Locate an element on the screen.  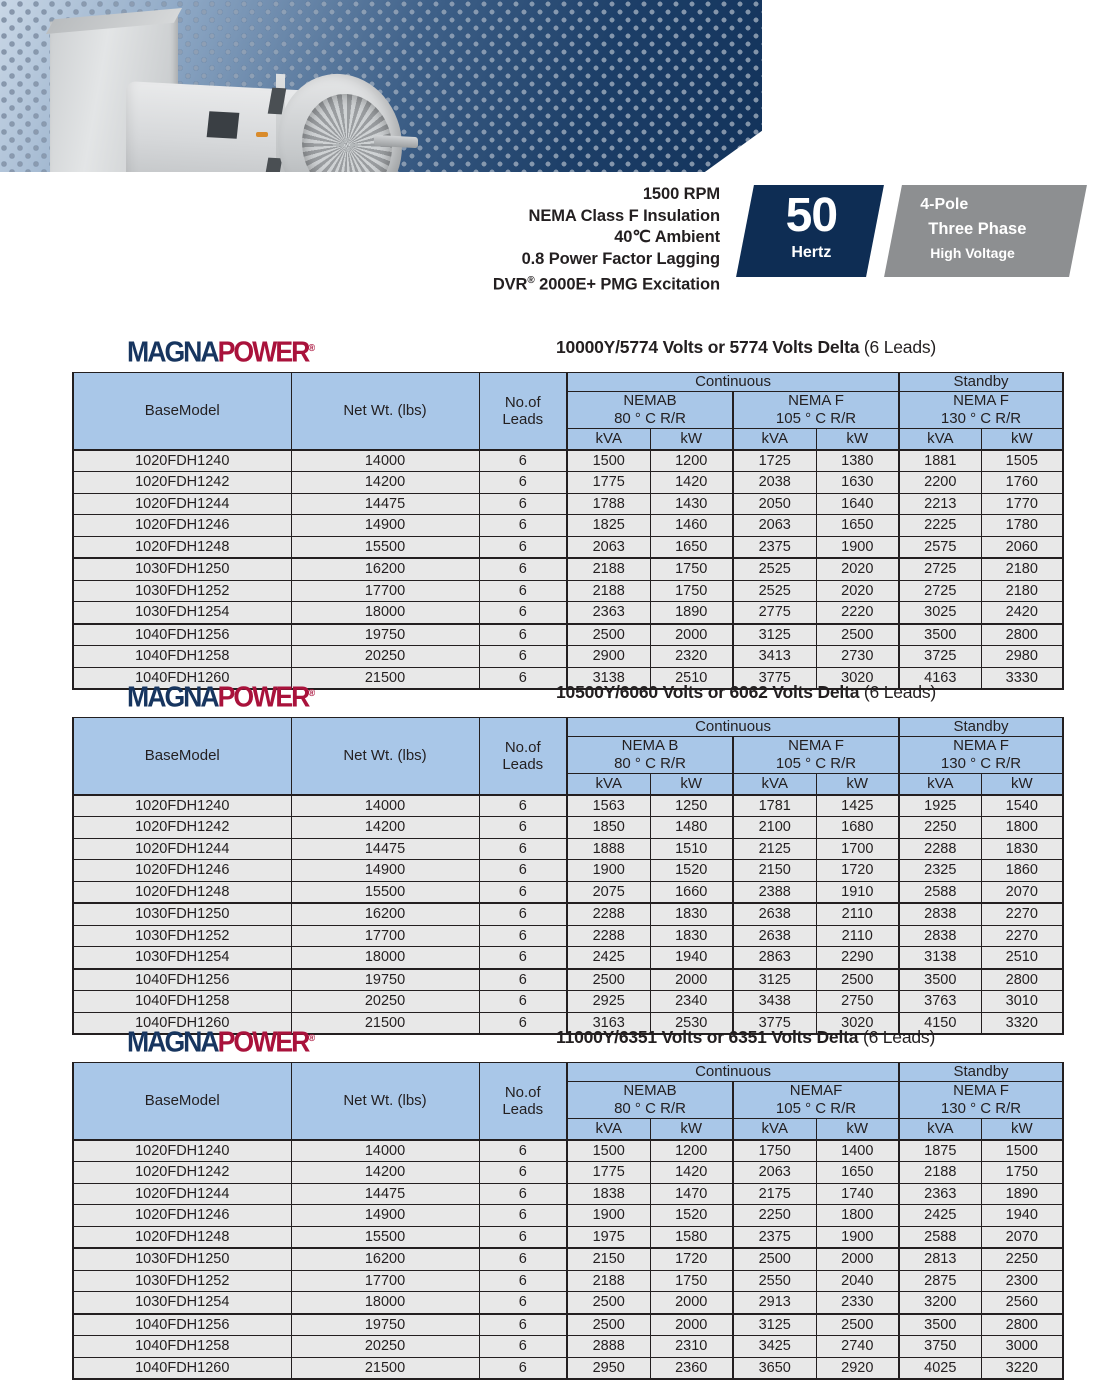
cell-base-model: 1020FDH1248 is located at coordinates (182, 547).